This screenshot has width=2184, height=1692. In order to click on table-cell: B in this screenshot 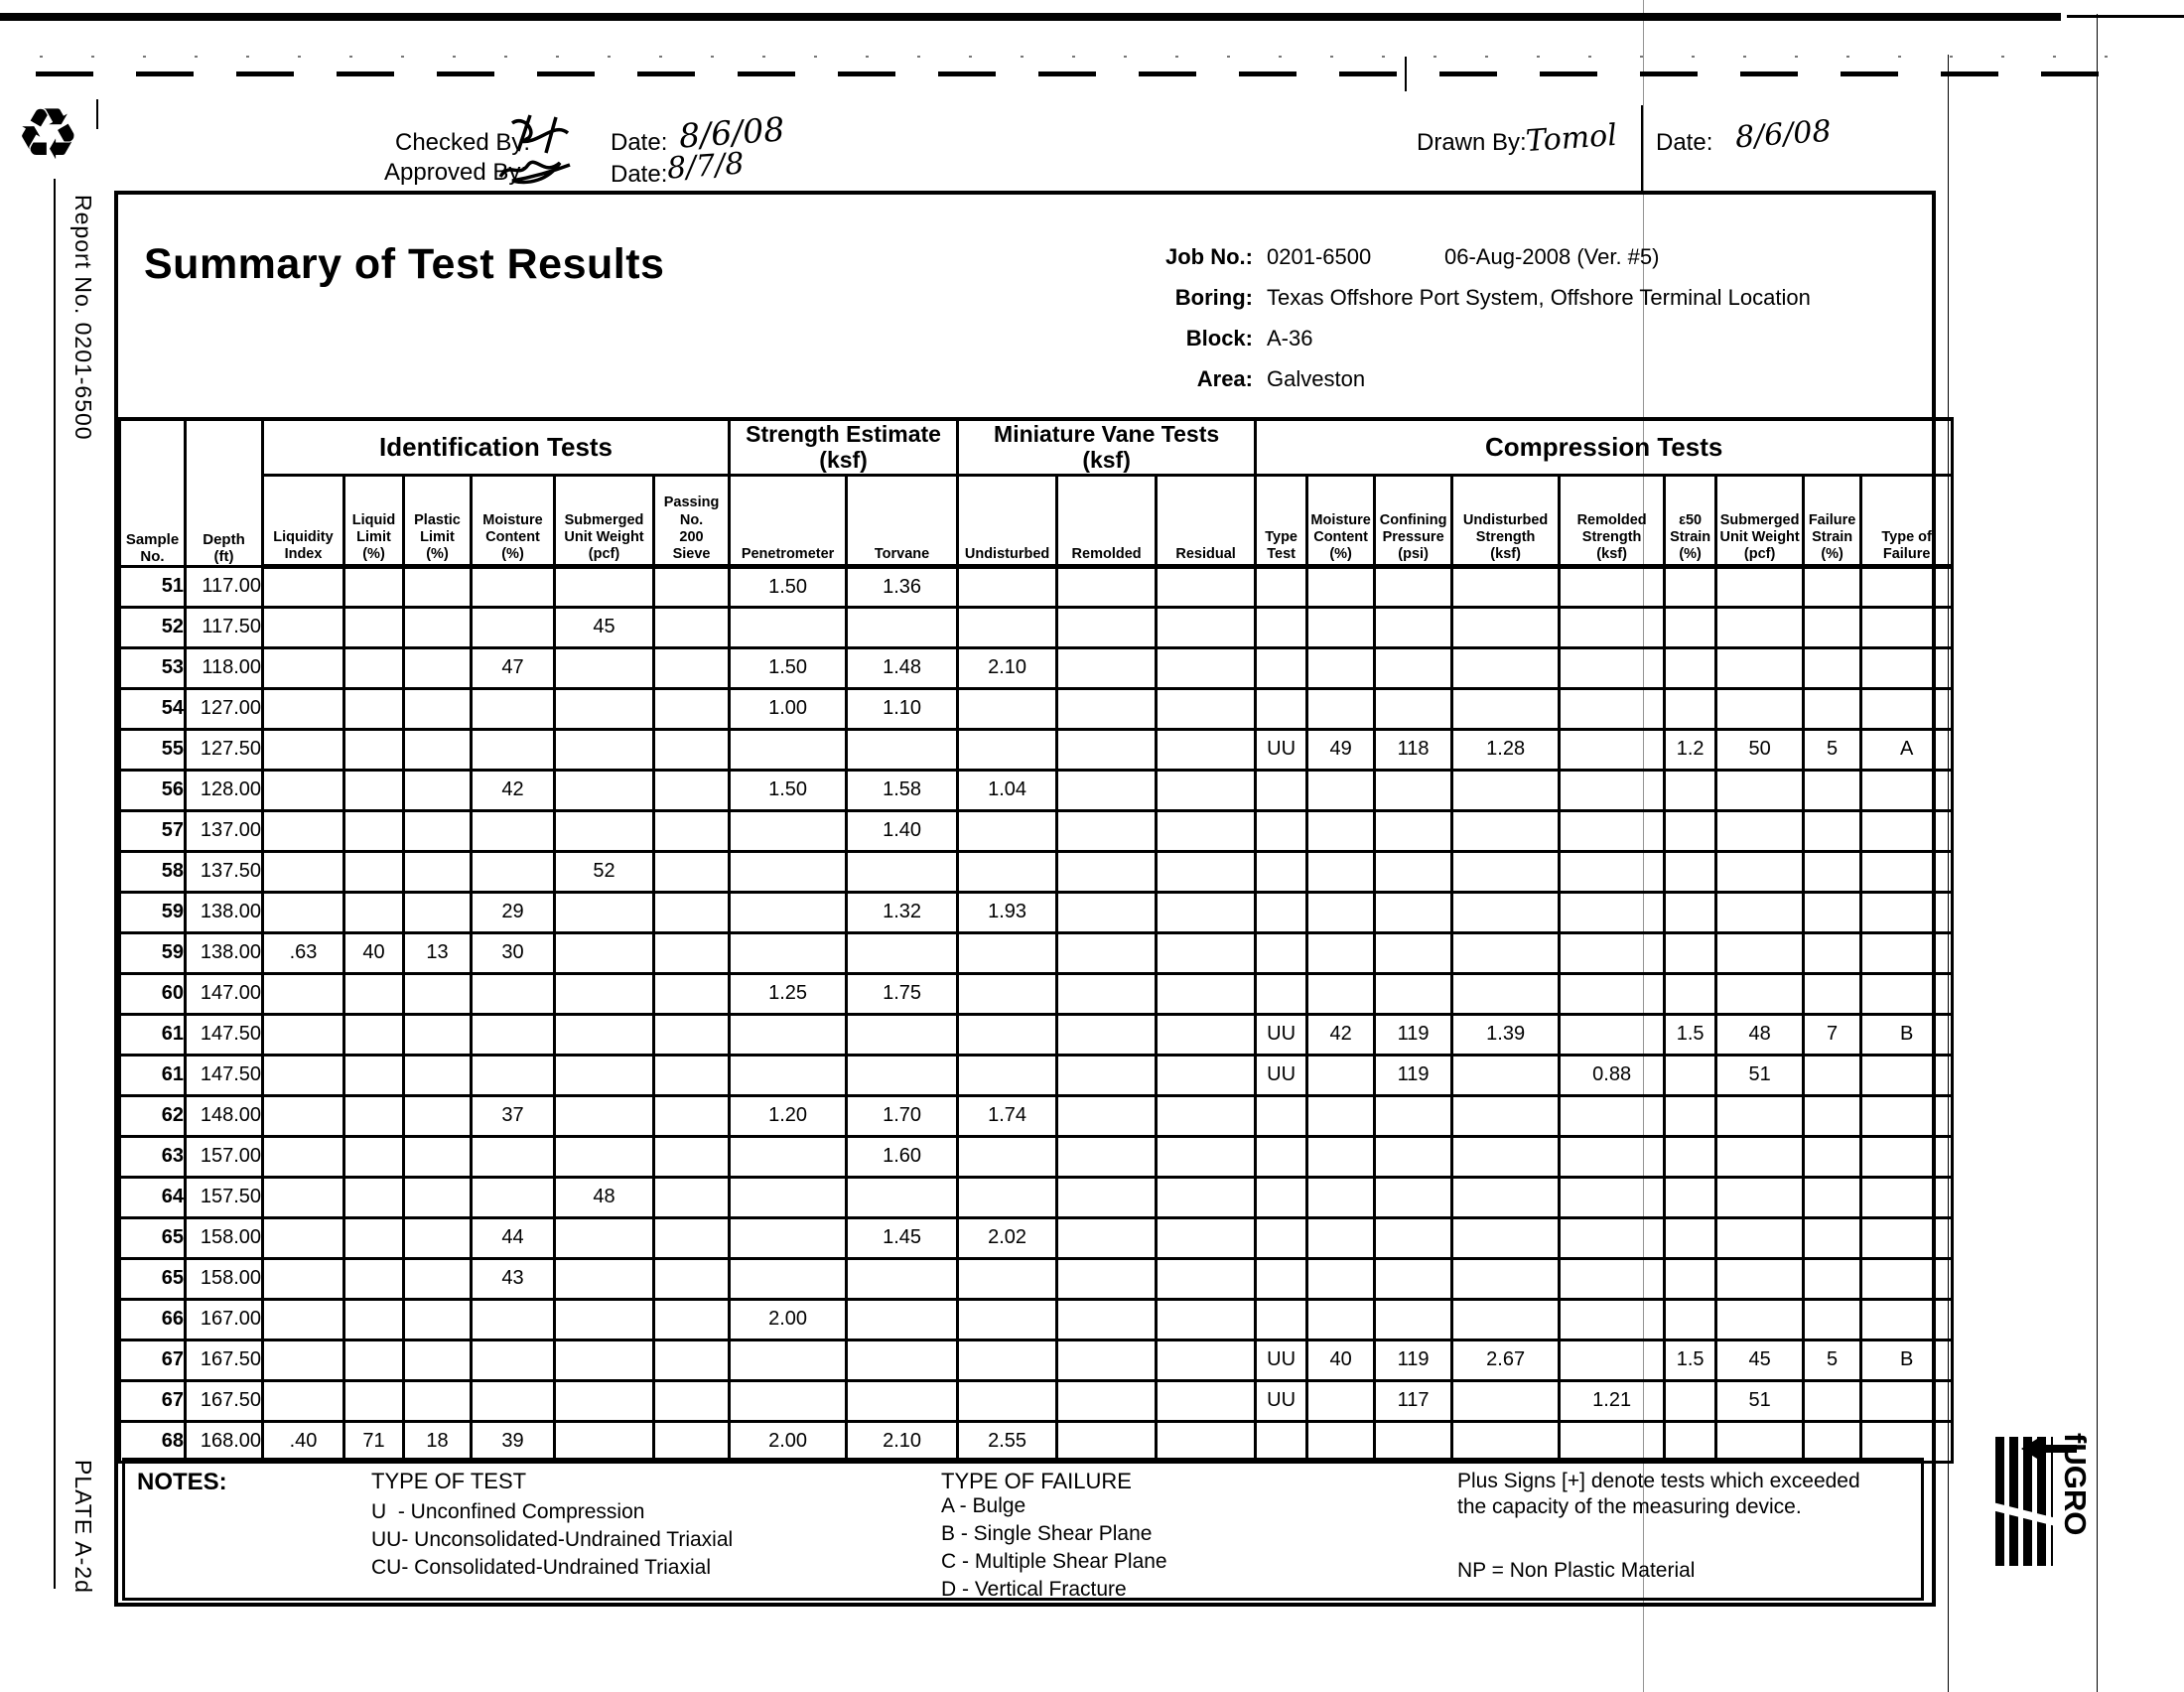, I will do `click(1907, 1034)`.